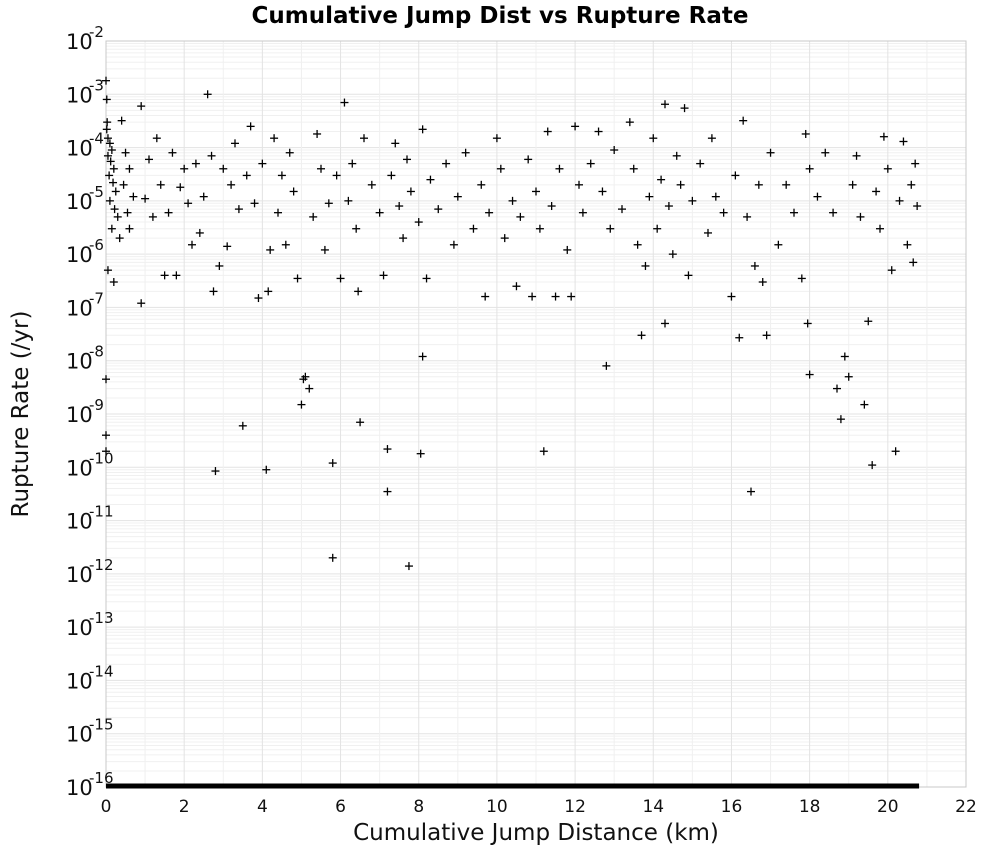  What do you see at coordinates (575, 807) in the screenshot?
I see `x-tick-label: 12` at bounding box center [575, 807].